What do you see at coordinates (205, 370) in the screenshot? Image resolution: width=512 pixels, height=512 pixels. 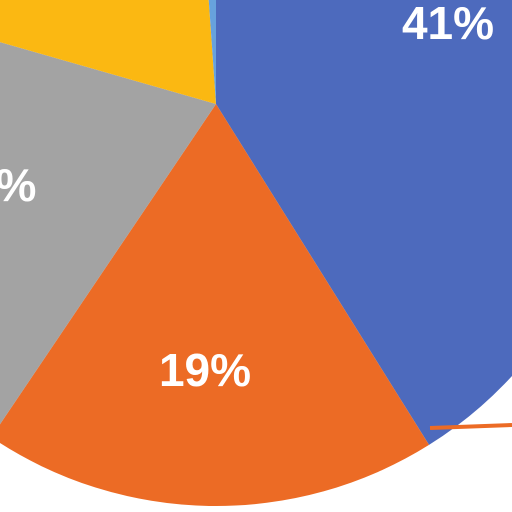 I see `slice-label-19: 19%` at bounding box center [205, 370].